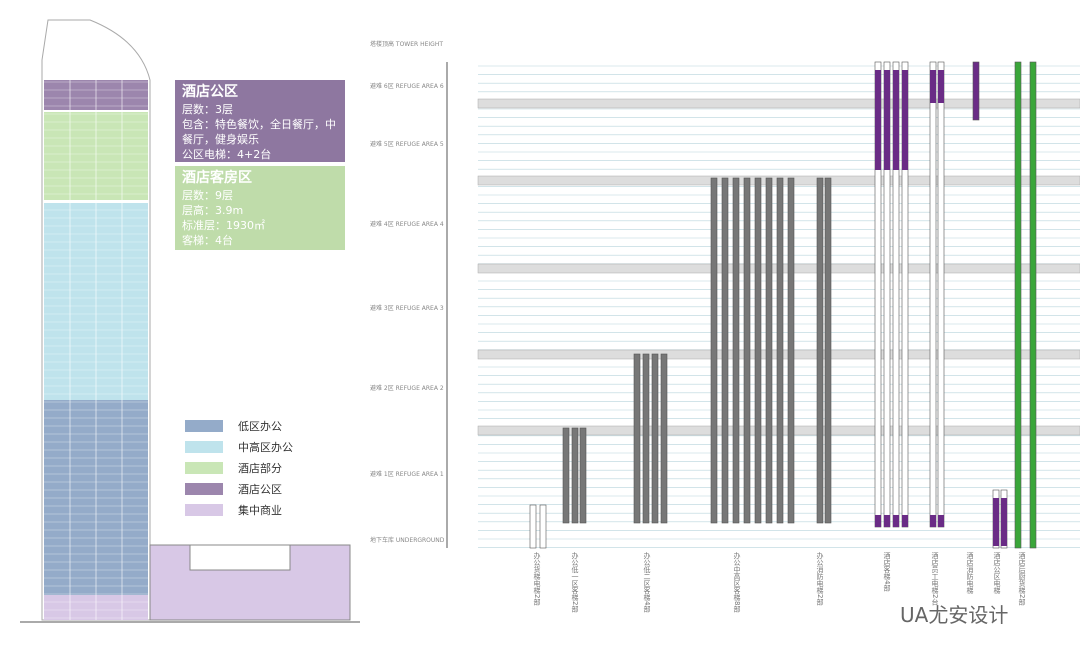 This screenshot has width=1080, height=663. What do you see at coordinates (407, 540) in the screenshot?
I see `zone-label: 地下车库 UNDERGROUND` at bounding box center [407, 540].